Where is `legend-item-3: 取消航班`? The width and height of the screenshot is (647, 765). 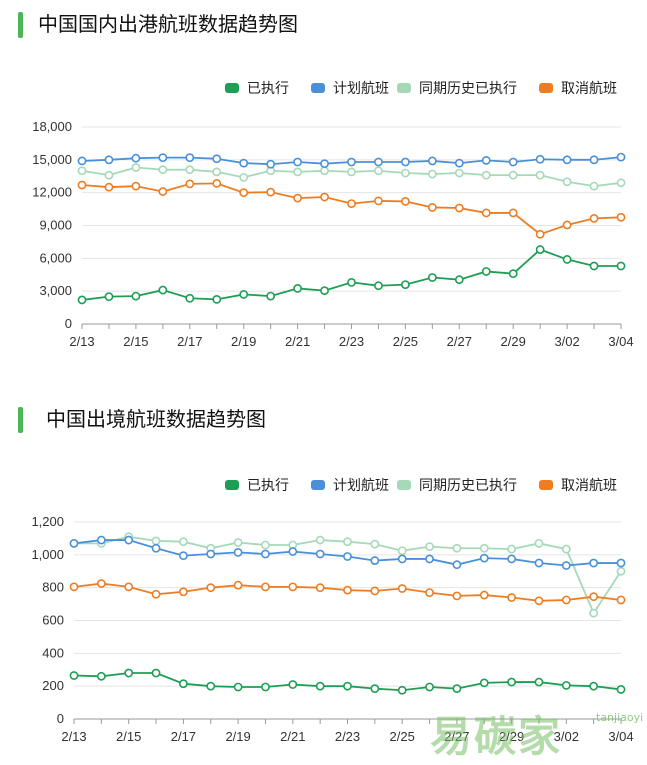 legend-item-3: 取消航班 is located at coordinates (578, 88).